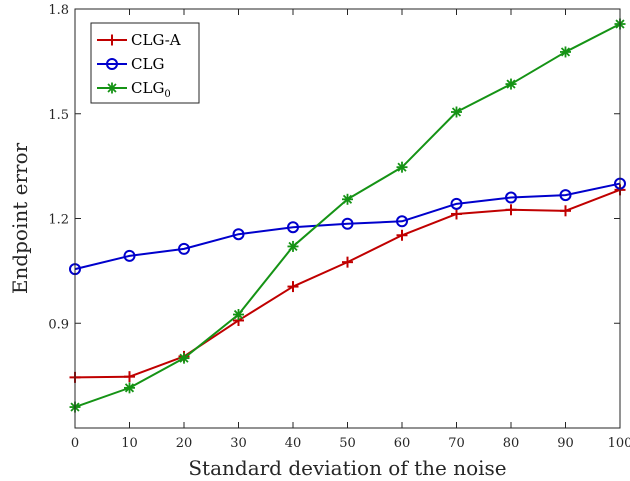  Describe the element at coordinates (75, 443) in the screenshot. I see `x-tick-label: 0` at that location.